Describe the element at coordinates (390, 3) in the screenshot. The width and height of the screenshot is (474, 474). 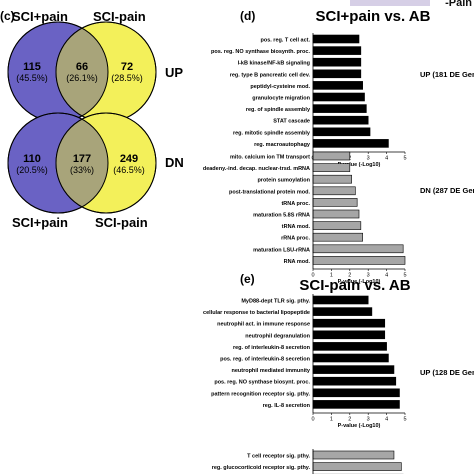
I see `top-gradient-strip` at that location.